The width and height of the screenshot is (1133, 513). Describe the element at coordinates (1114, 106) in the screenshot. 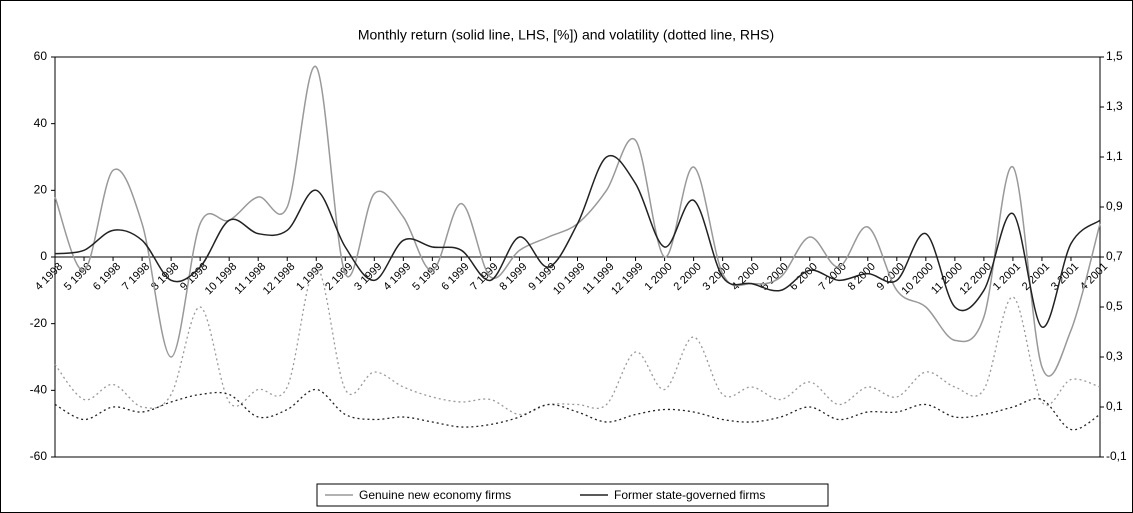

I see `y2-tick-label: 1,3` at that location.